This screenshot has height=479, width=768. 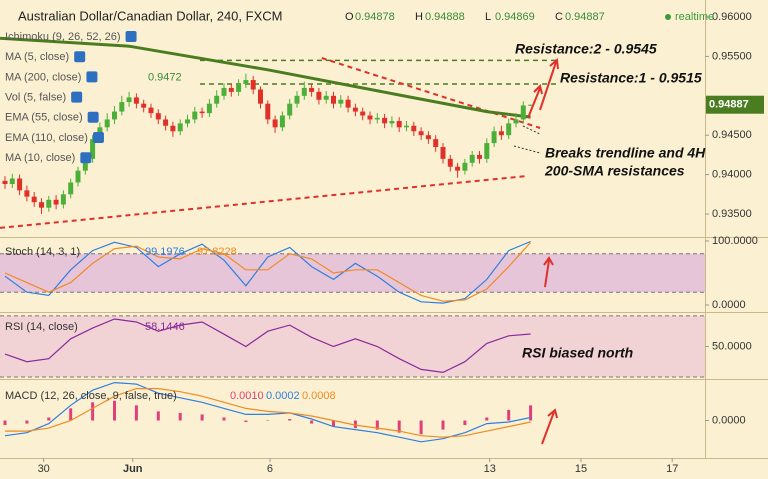 What do you see at coordinates (247, 396) in the screenshot?
I see `pane-value: 0.0010` at bounding box center [247, 396].